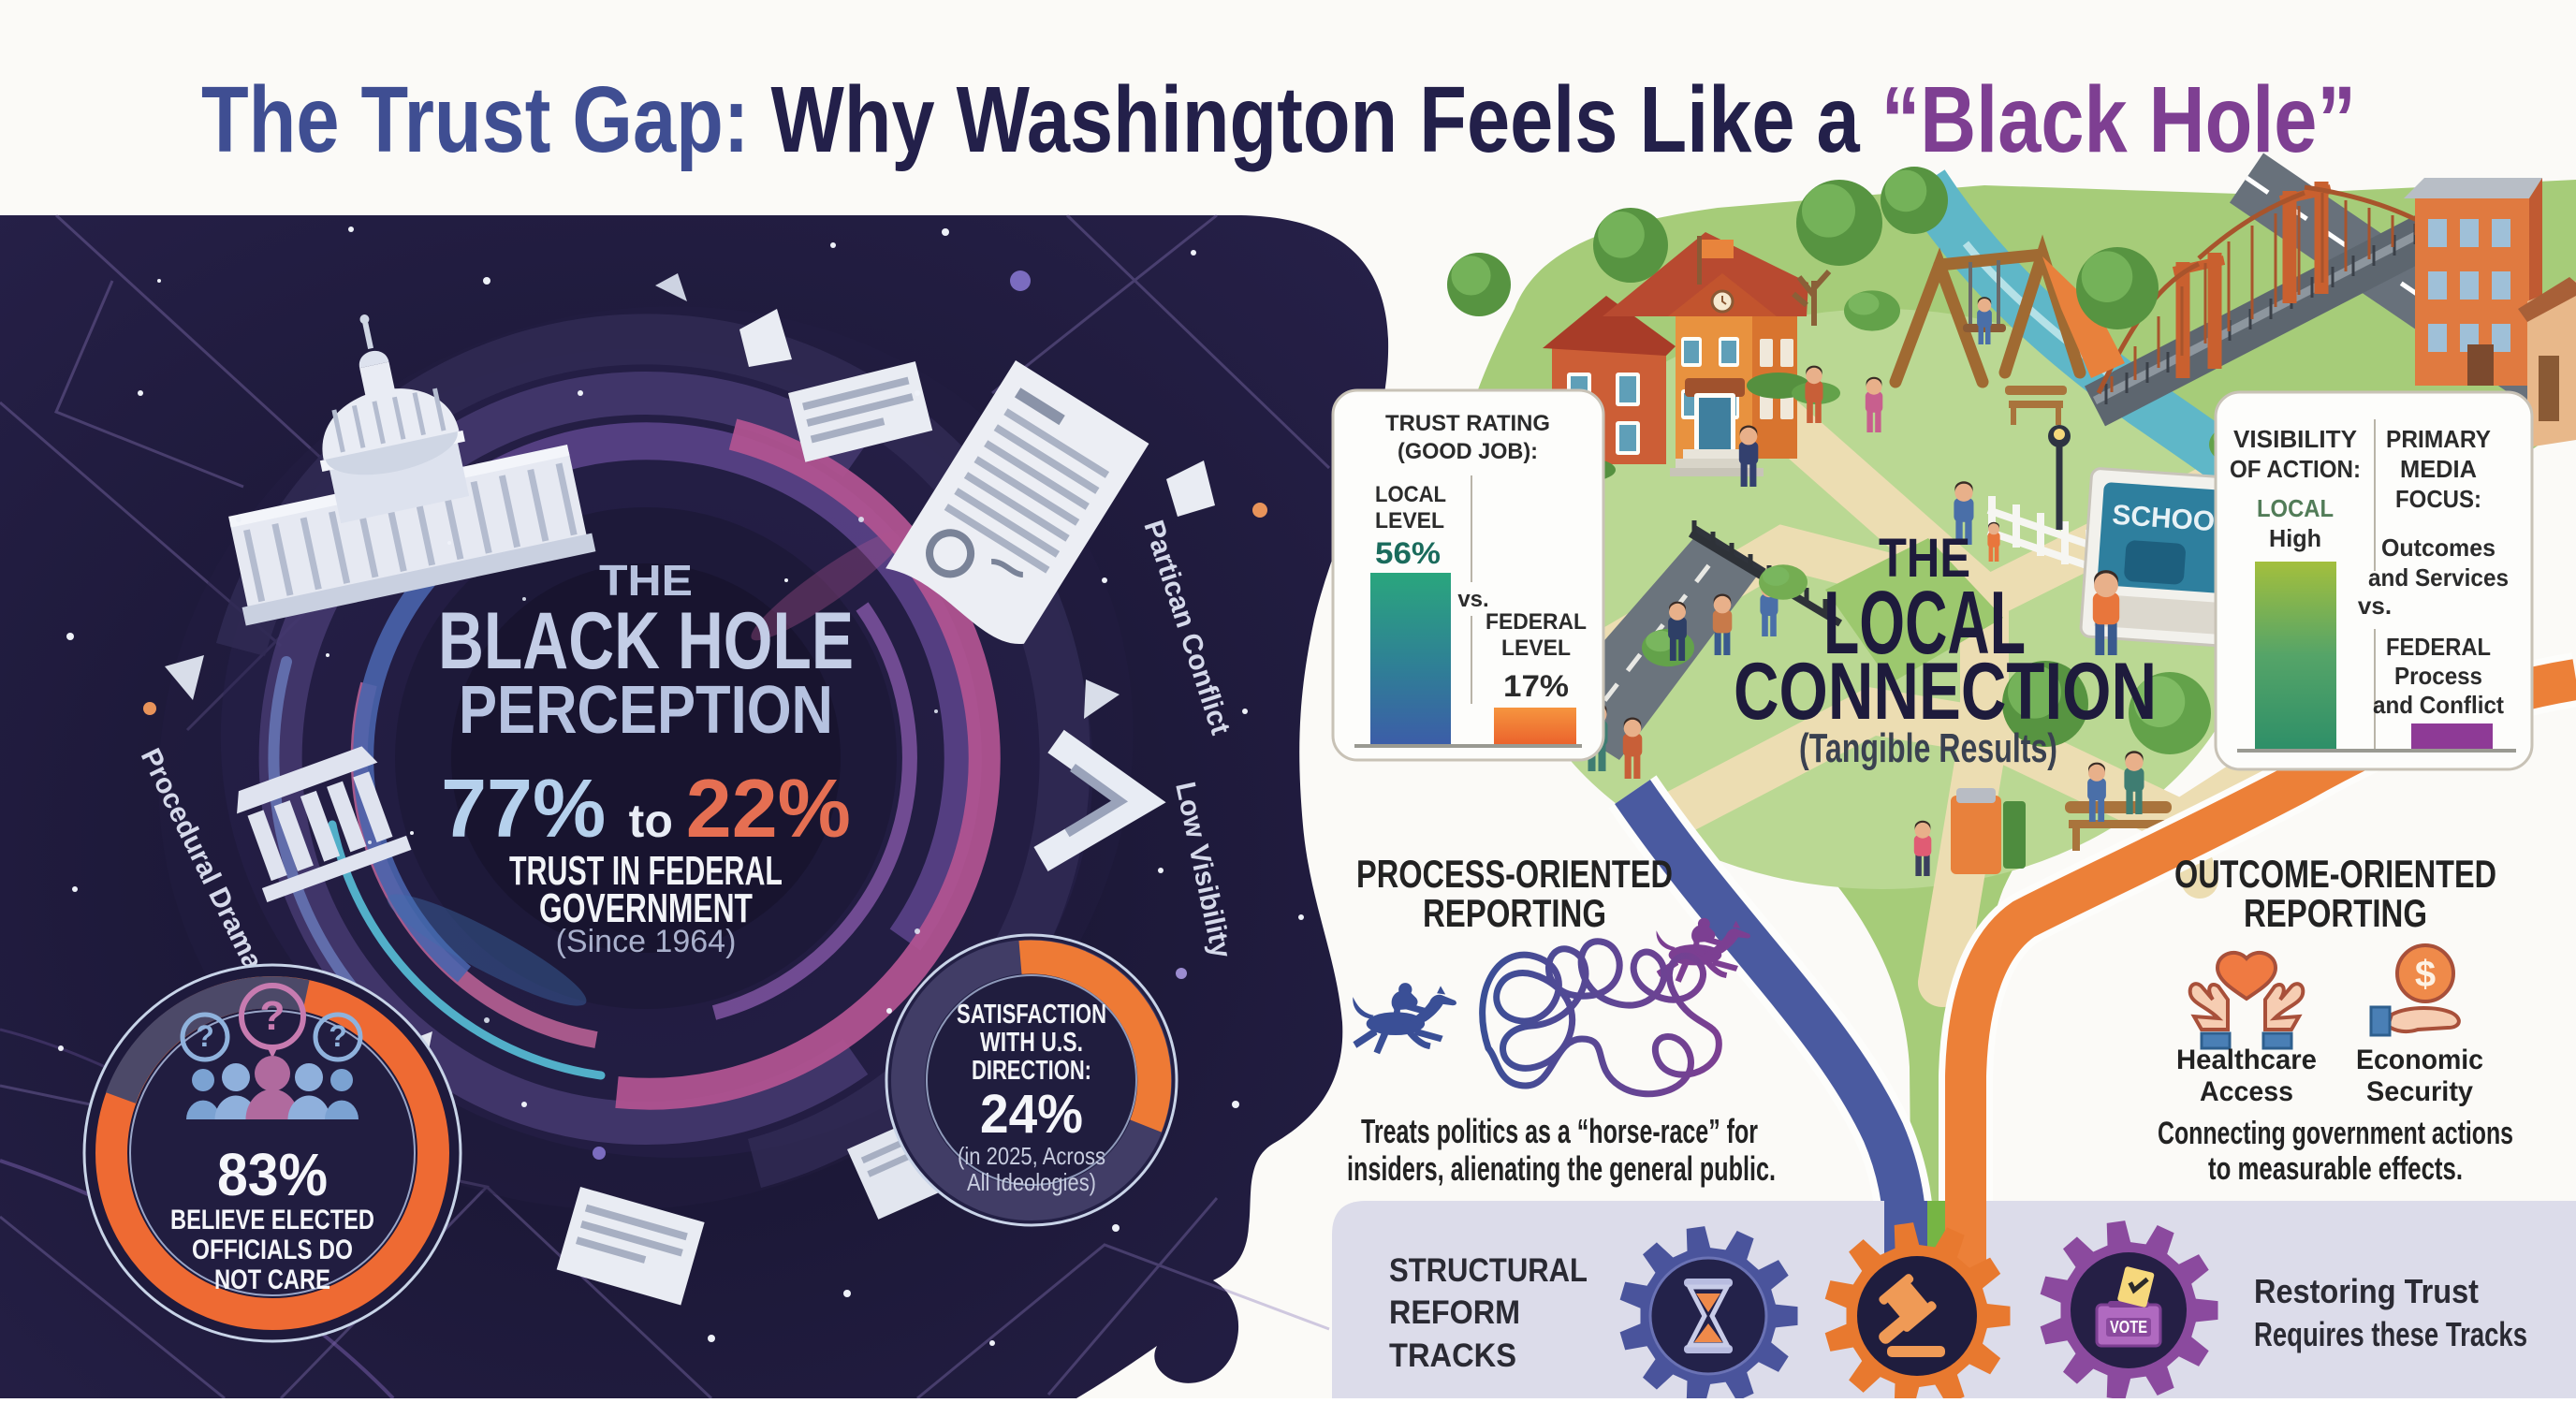 This screenshot has height=1403, width=2576. Describe the element at coordinates (1031, 1114) in the screenshot. I see `svg-text: 24%` at that location.